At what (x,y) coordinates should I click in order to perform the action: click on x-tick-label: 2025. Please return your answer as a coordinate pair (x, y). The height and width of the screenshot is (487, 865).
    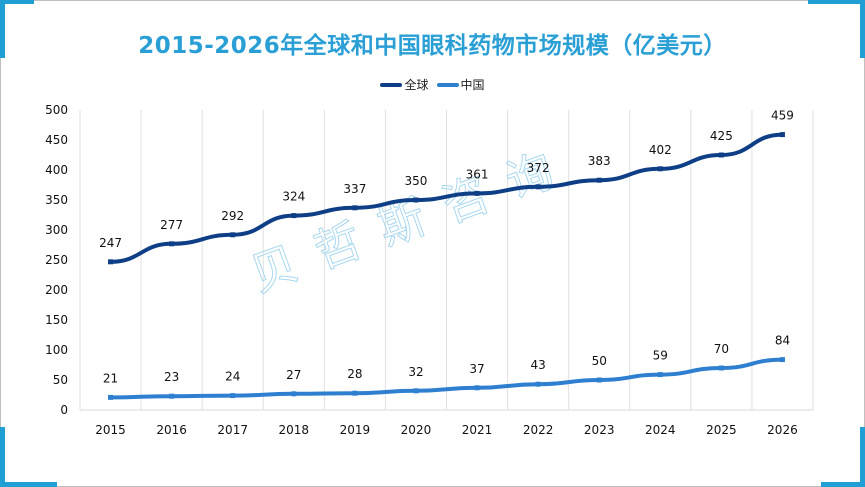
    Looking at the image, I should click on (721, 430).